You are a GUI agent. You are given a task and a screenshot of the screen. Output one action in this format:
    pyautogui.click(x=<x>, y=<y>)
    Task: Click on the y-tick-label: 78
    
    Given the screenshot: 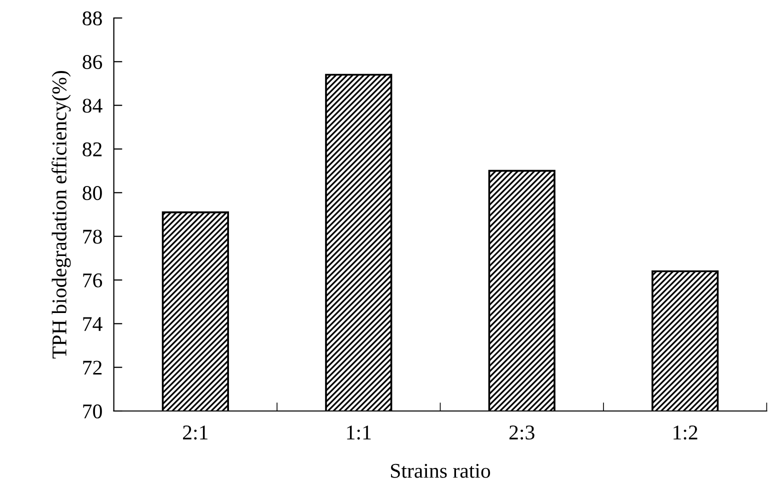 What is the action you would take?
    pyautogui.click(x=92, y=237)
    